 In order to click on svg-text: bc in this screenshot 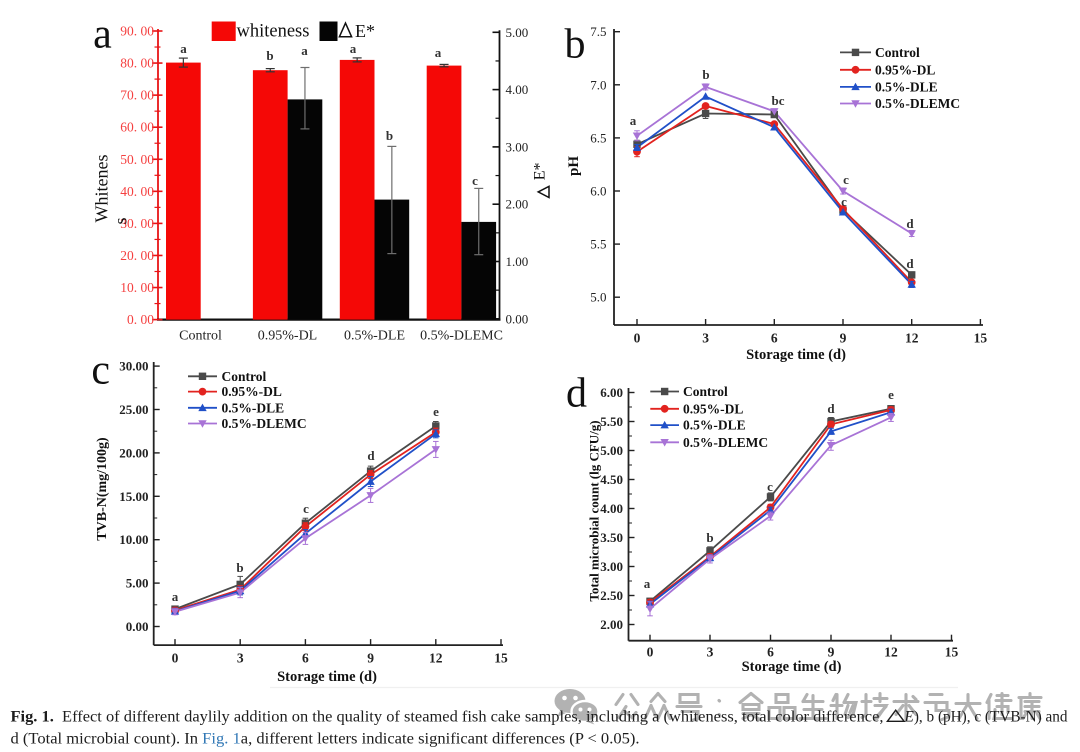, I will do `click(778, 100)`.